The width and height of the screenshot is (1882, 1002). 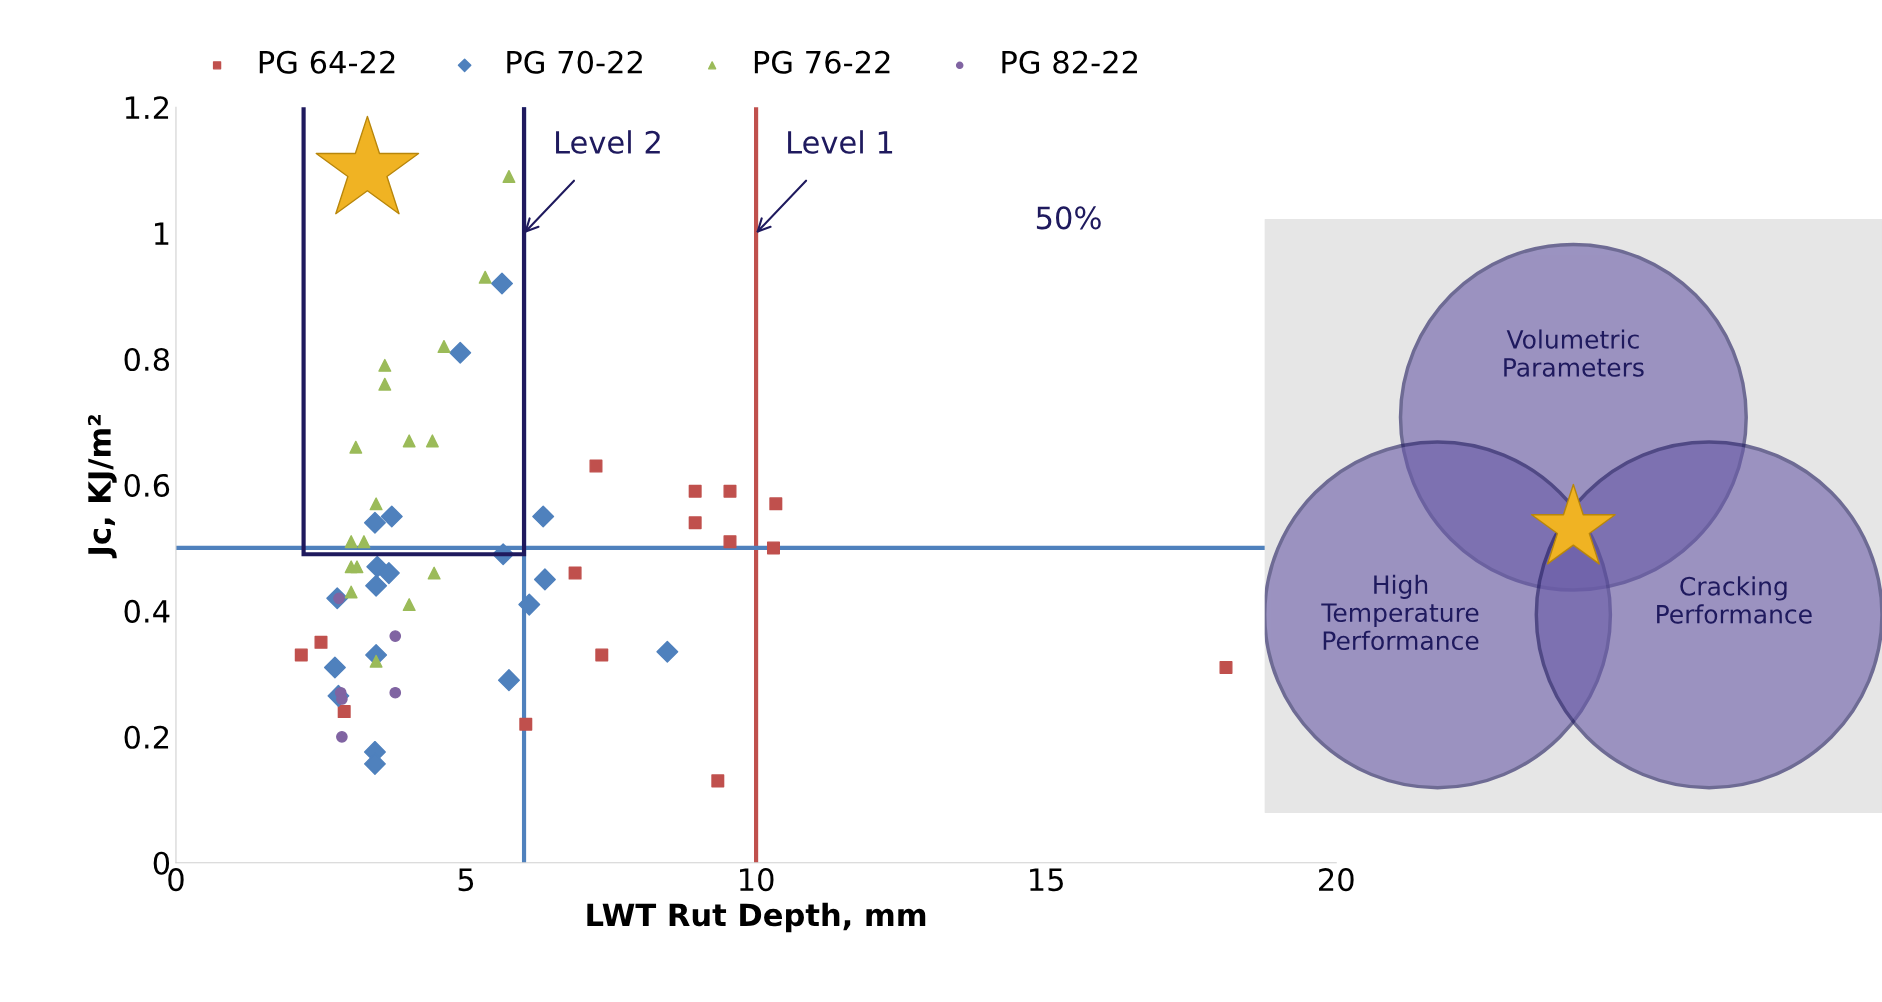 I want to click on y-tick-label: 1, so click(x=162, y=233).